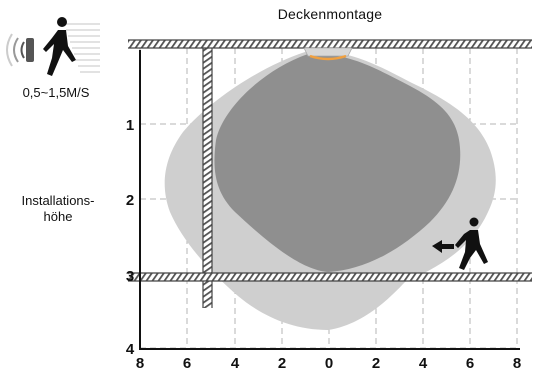 This screenshot has width=534, height=371. I want to click on motion-waves-icon, so click(20, 50).